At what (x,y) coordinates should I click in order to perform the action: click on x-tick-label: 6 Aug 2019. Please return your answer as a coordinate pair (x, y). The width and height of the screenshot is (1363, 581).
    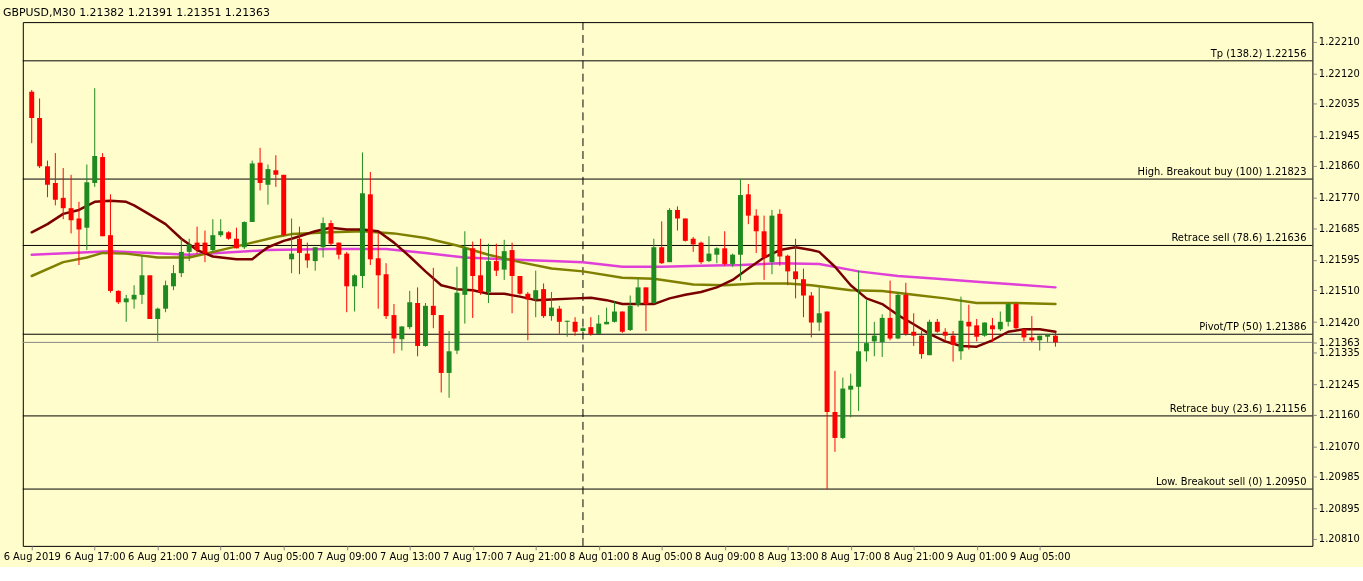
    Looking at the image, I should click on (32, 557).